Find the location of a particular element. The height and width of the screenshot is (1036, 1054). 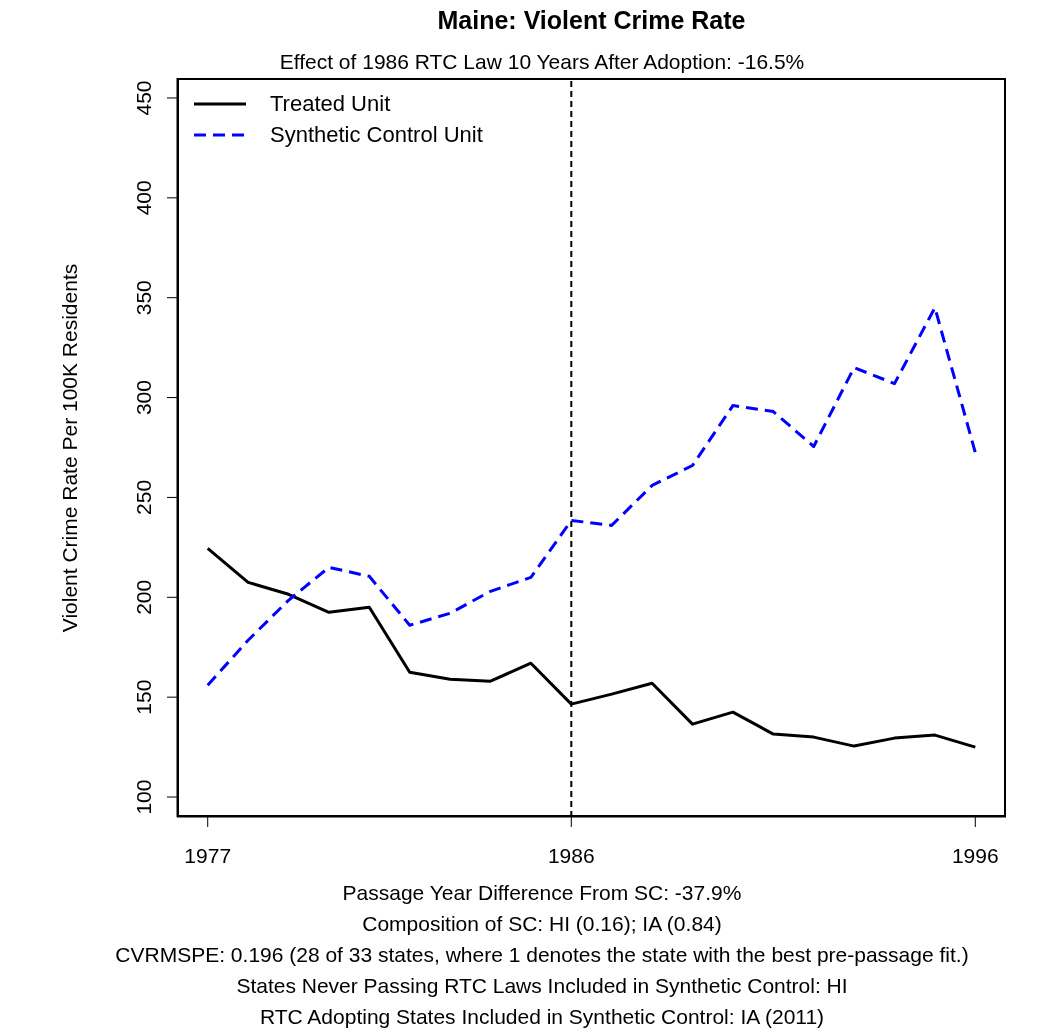

y-tick-label: 300 is located at coordinates (143, 398).